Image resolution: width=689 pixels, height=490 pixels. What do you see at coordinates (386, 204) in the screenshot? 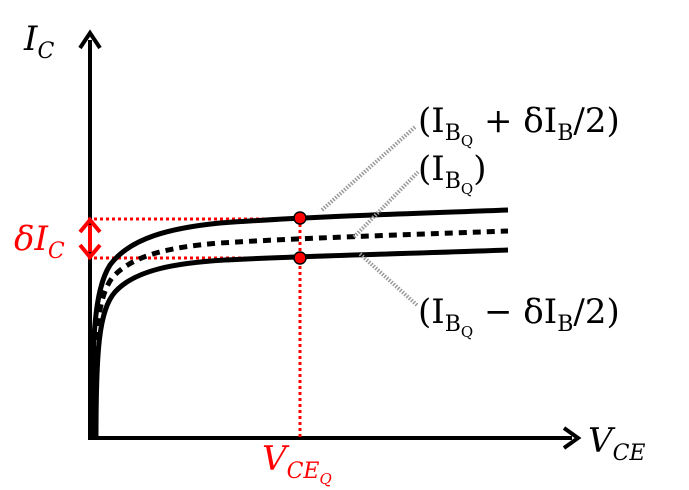
I see `middle-leader-line` at bounding box center [386, 204].